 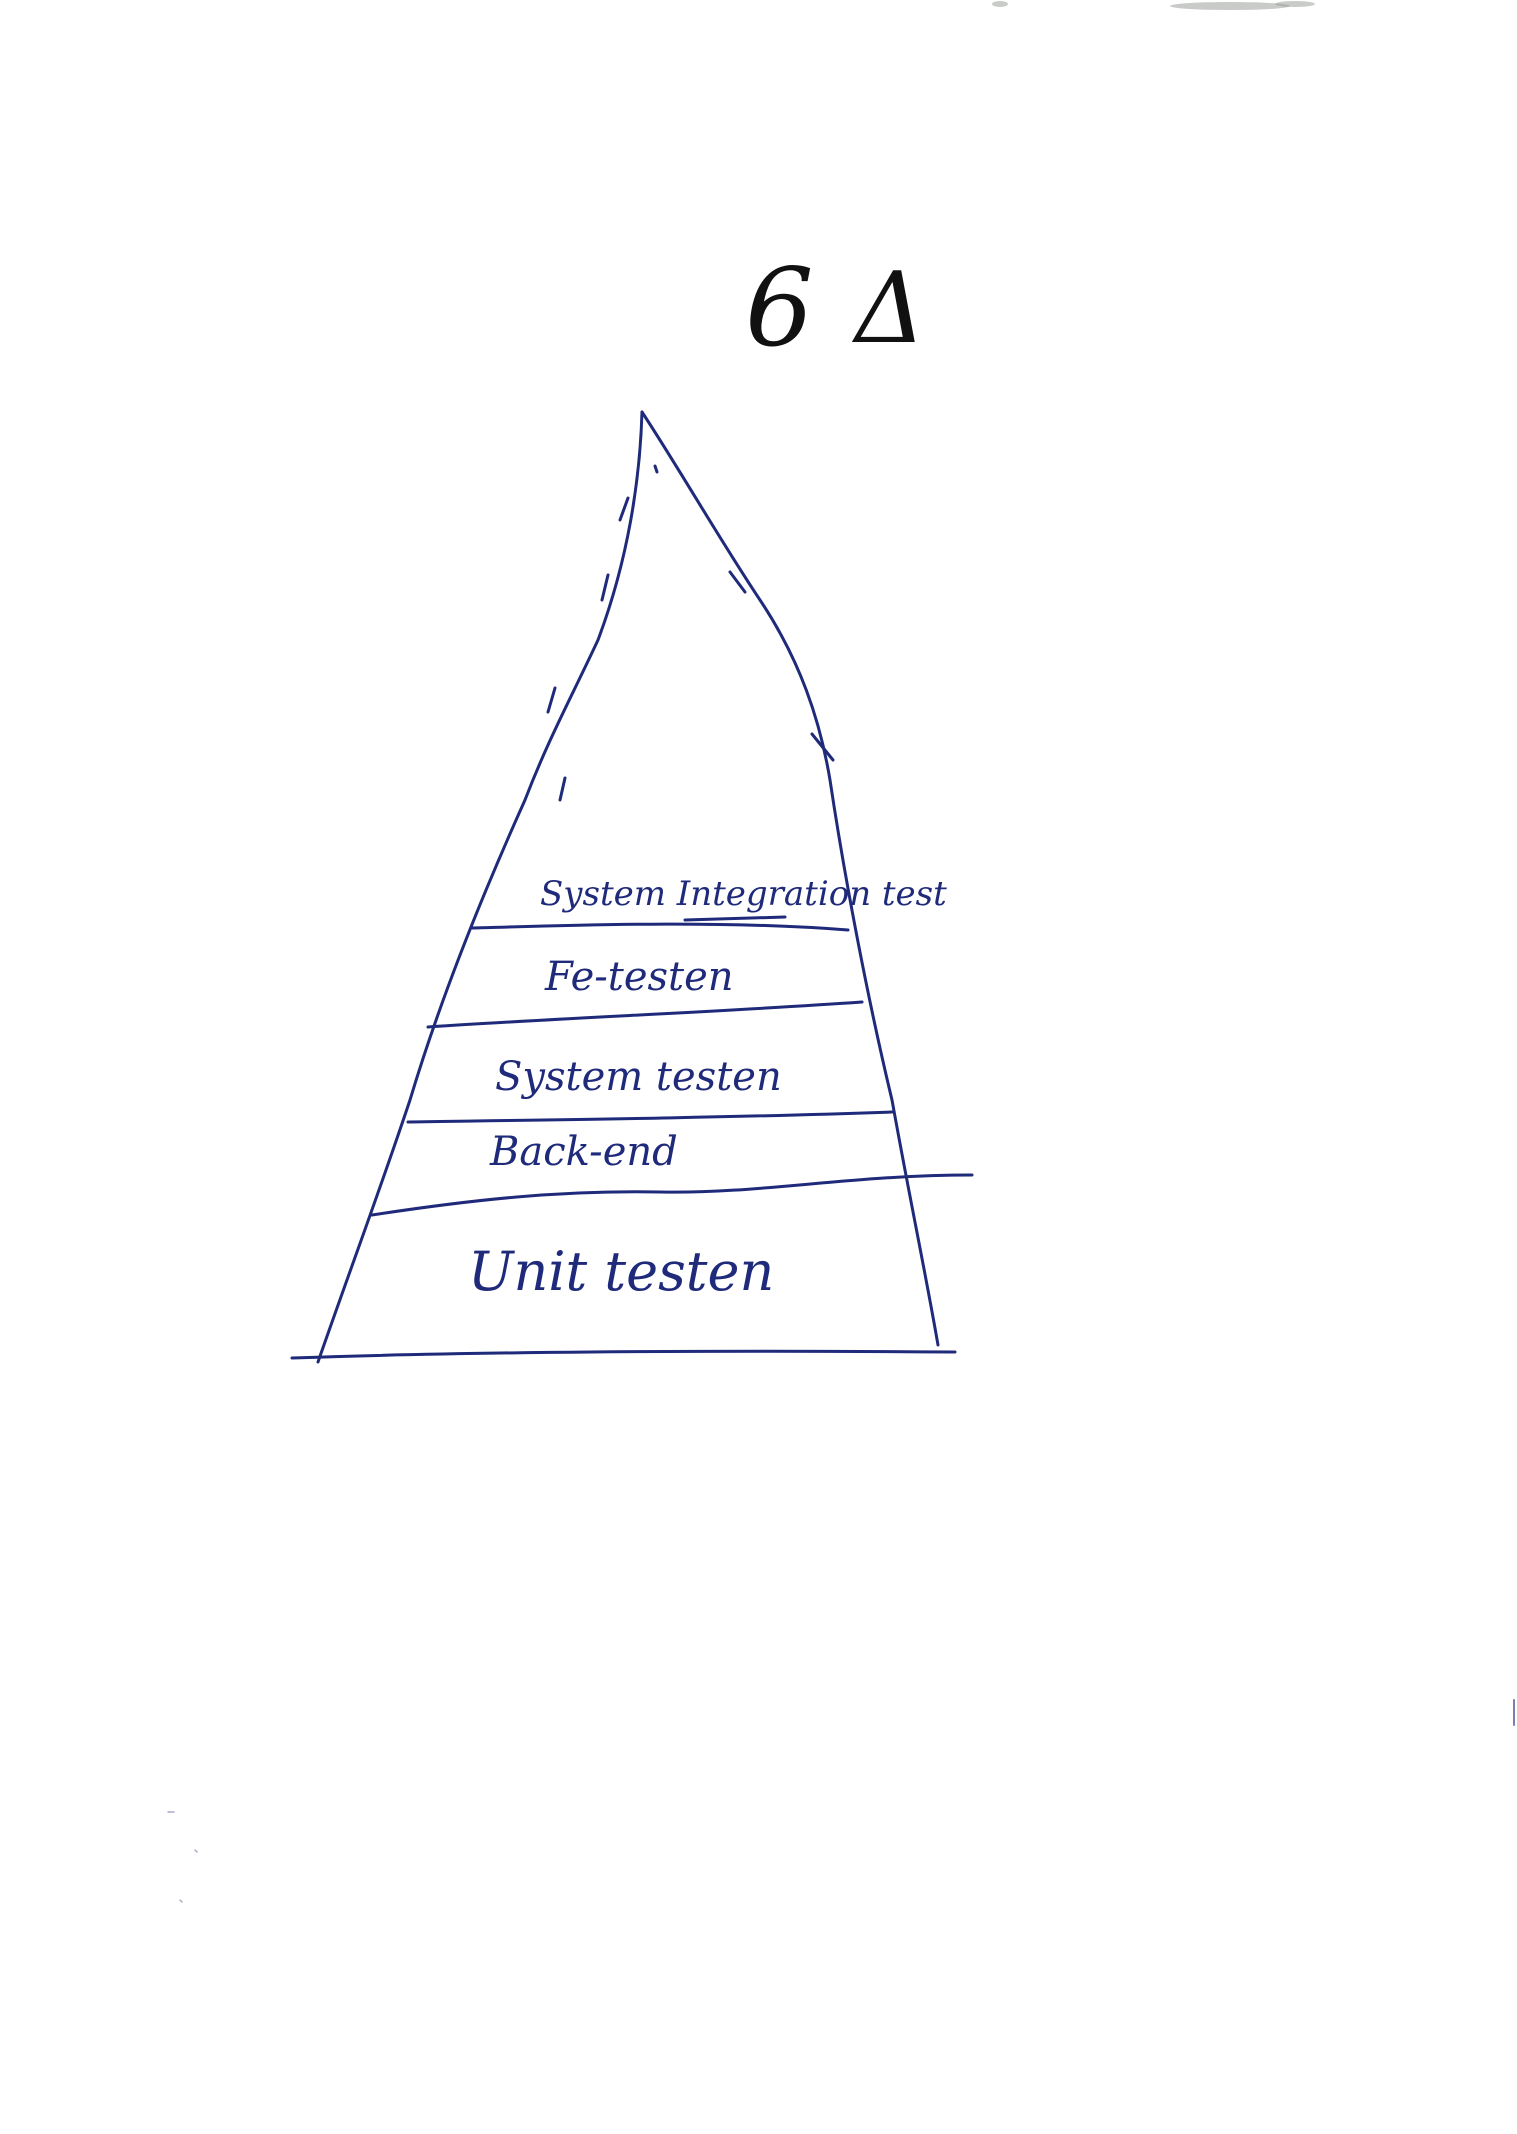 I want to click on scan-smudges, so click(x=1153, y=5).